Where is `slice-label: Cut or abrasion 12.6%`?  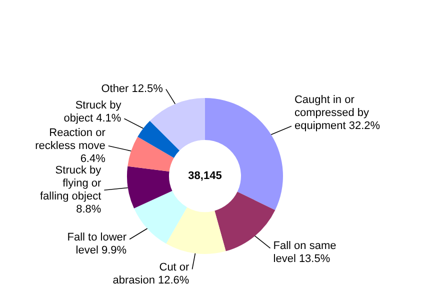
slice-label: Cut or abrasion 12.6% is located at coordinates (151, 273).